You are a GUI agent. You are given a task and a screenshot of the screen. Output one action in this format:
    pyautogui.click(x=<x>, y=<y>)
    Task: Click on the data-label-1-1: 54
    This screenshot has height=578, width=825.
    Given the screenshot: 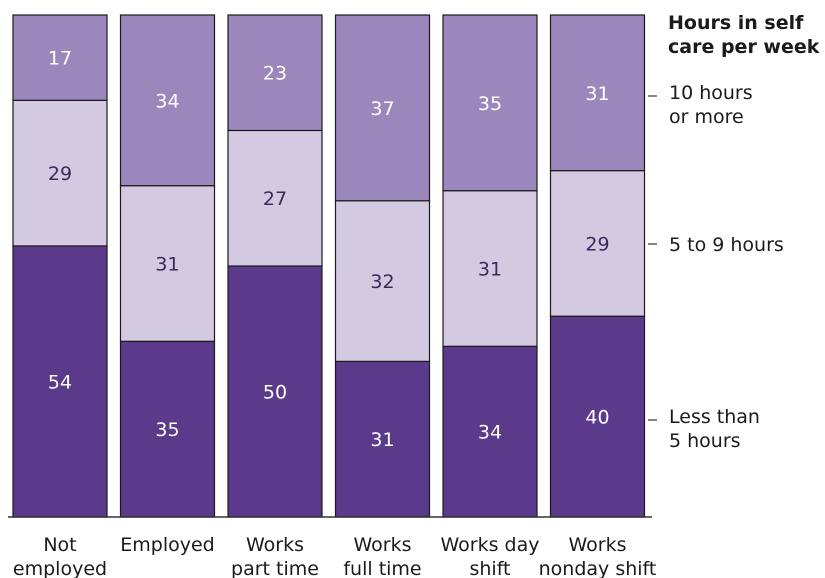 What is the action you would take?
    pyautogui.click(x=60, y=382)
    